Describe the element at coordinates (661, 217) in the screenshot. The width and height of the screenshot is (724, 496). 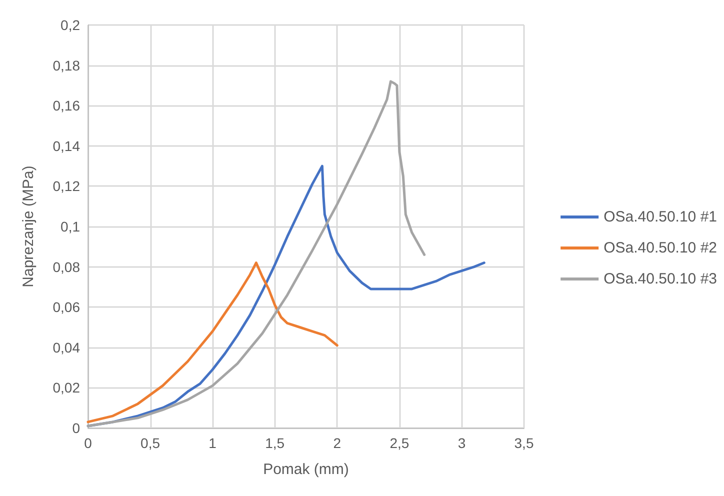
I see `legend-label: OSa.40.50.10 #1` at that location.